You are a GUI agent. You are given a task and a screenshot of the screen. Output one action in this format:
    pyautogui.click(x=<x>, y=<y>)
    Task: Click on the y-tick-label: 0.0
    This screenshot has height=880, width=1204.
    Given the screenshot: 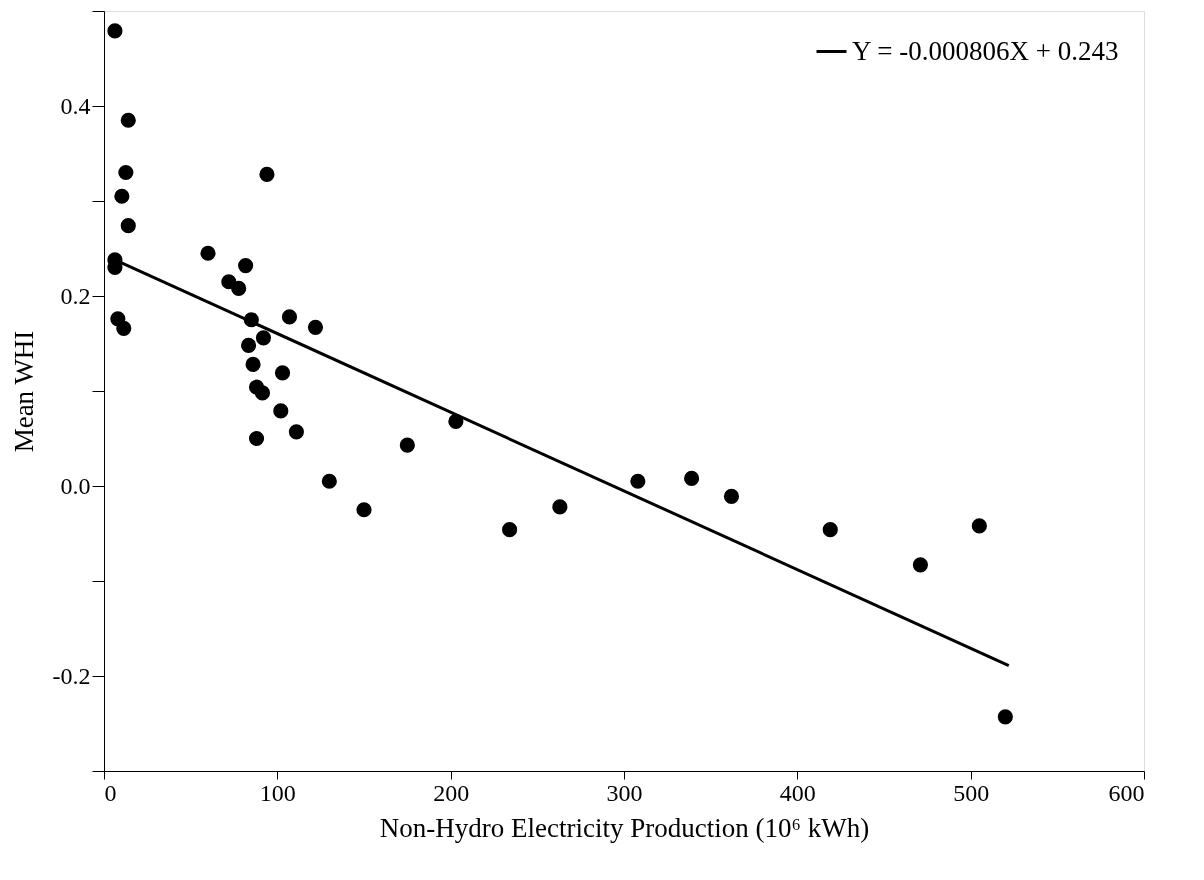 What is the action you would take?
    pyautogui.click(x=75, y=485)
    